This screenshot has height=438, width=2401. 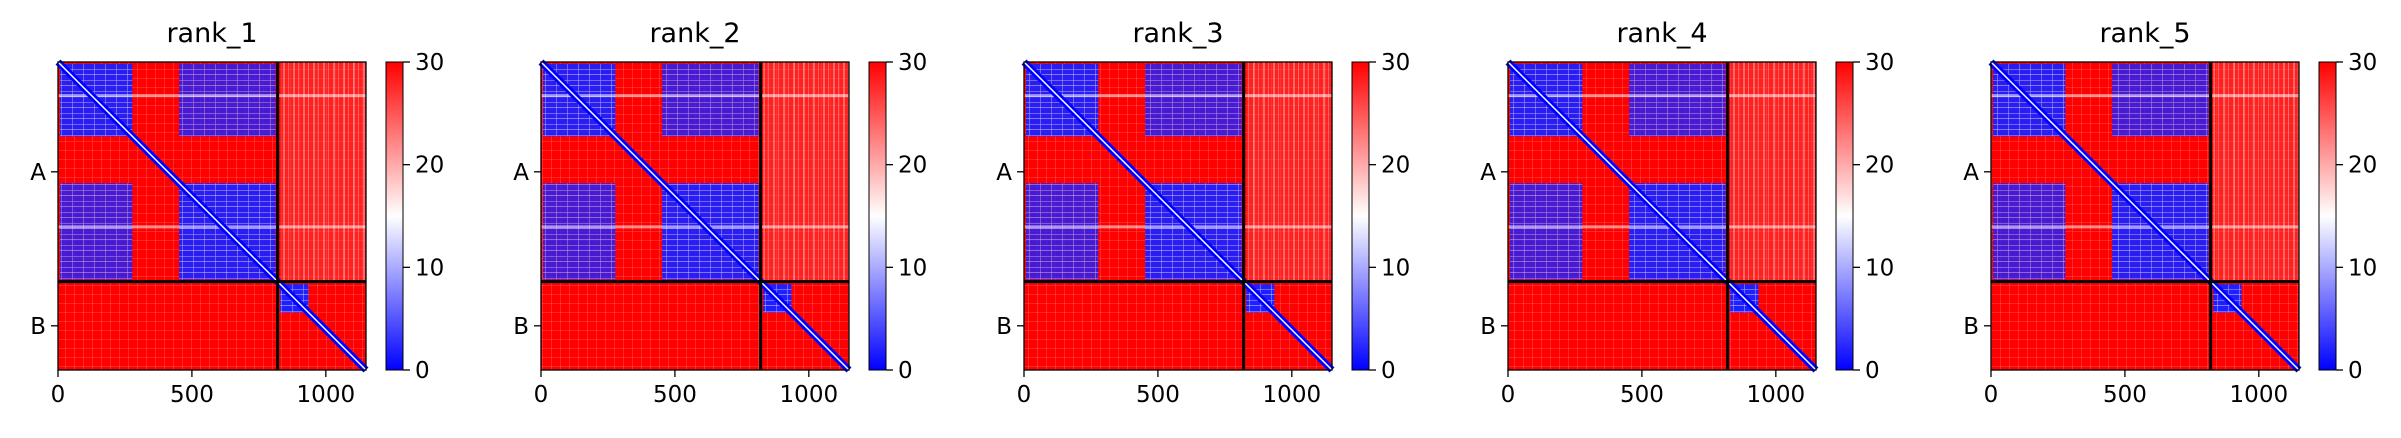 I want to click on panel-title: rank_3, so click(x=1177, y=33).